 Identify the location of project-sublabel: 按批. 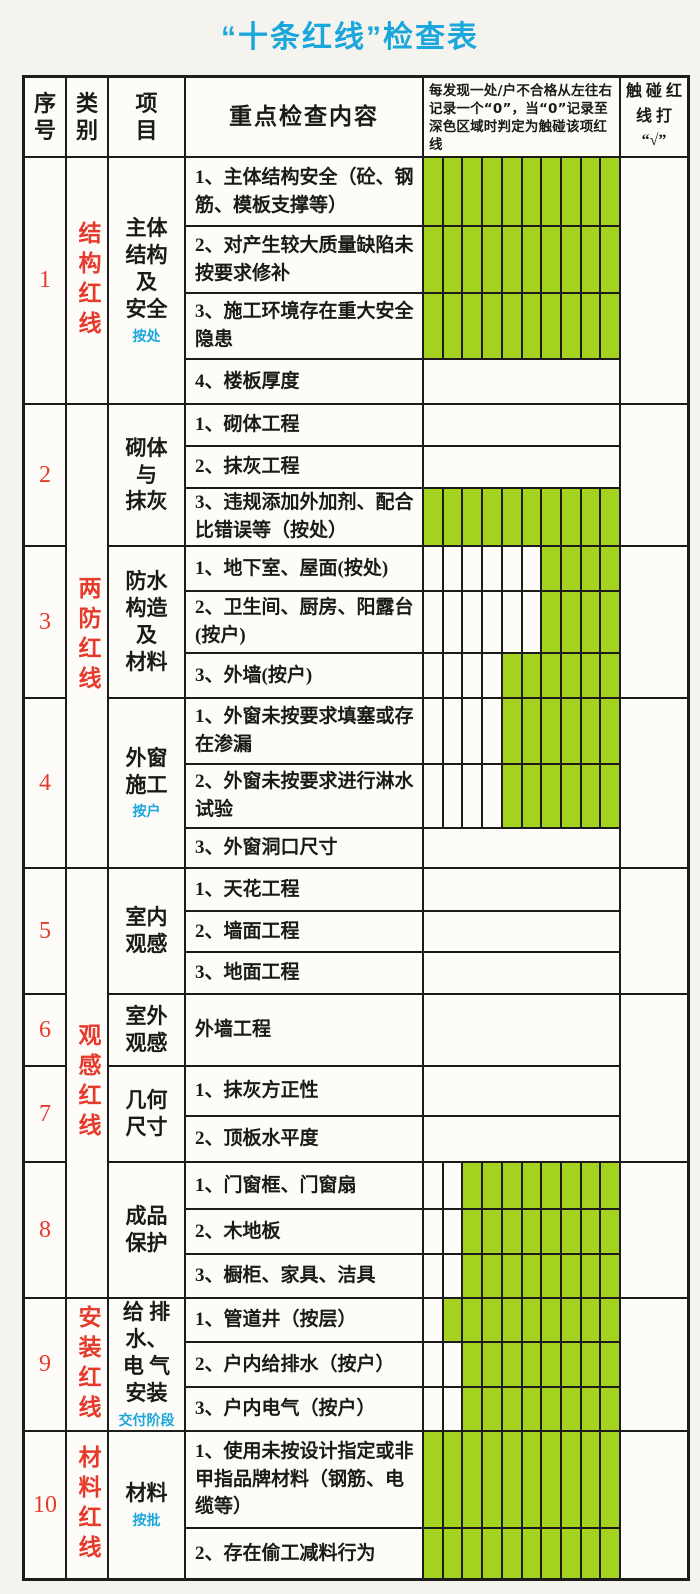
(146, 1520).